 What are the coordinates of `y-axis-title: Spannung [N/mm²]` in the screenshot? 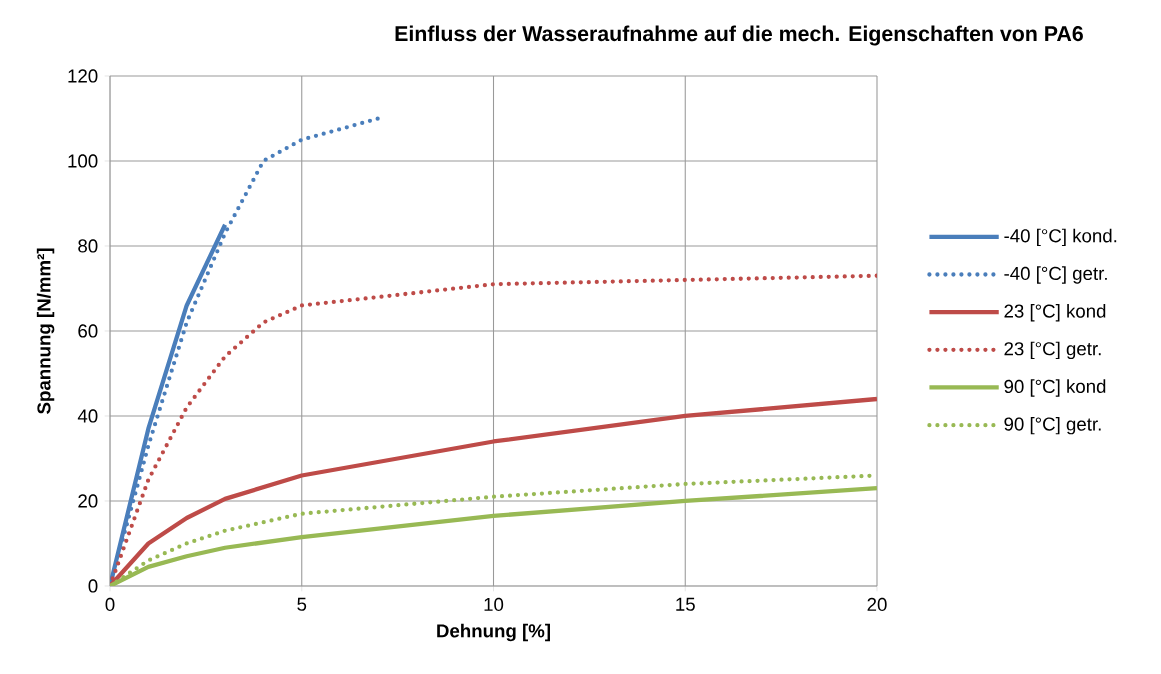 It's located at (45, 331).